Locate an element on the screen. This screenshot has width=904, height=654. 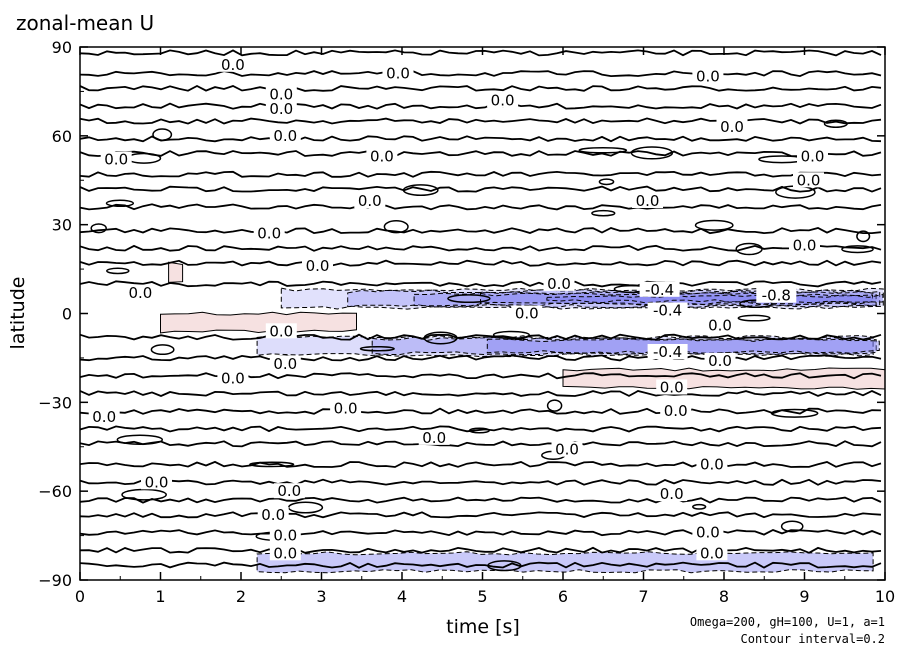
contour-label: -0.8 is located at coordinates (776, 296).